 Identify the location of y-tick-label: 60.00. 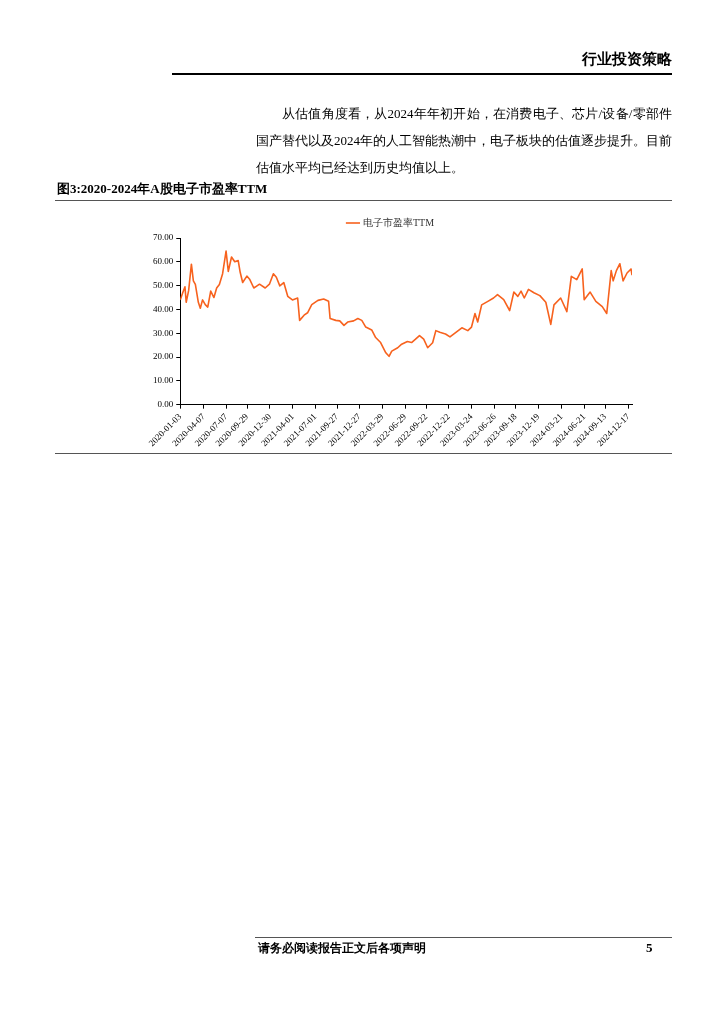
(163, 261).